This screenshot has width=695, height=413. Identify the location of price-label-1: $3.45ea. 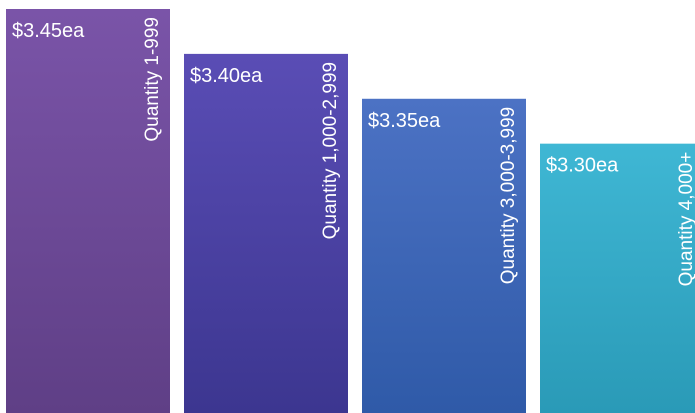
(48, 31).